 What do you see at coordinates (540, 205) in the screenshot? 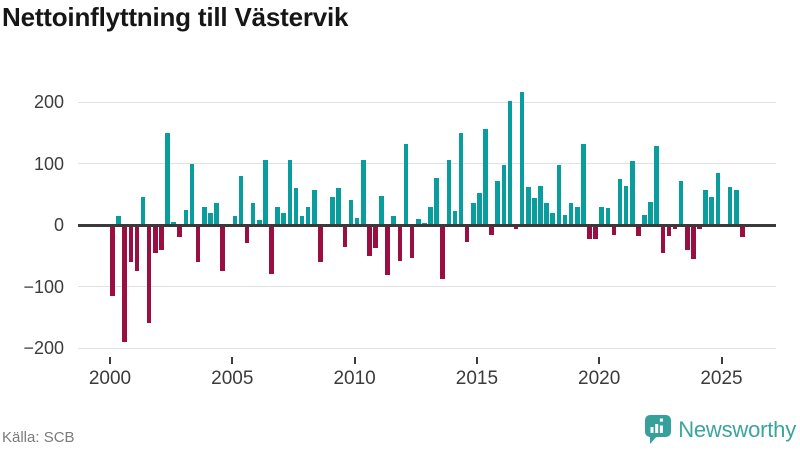
I see `bar-2017Q3` at bounding box center [540, 205].